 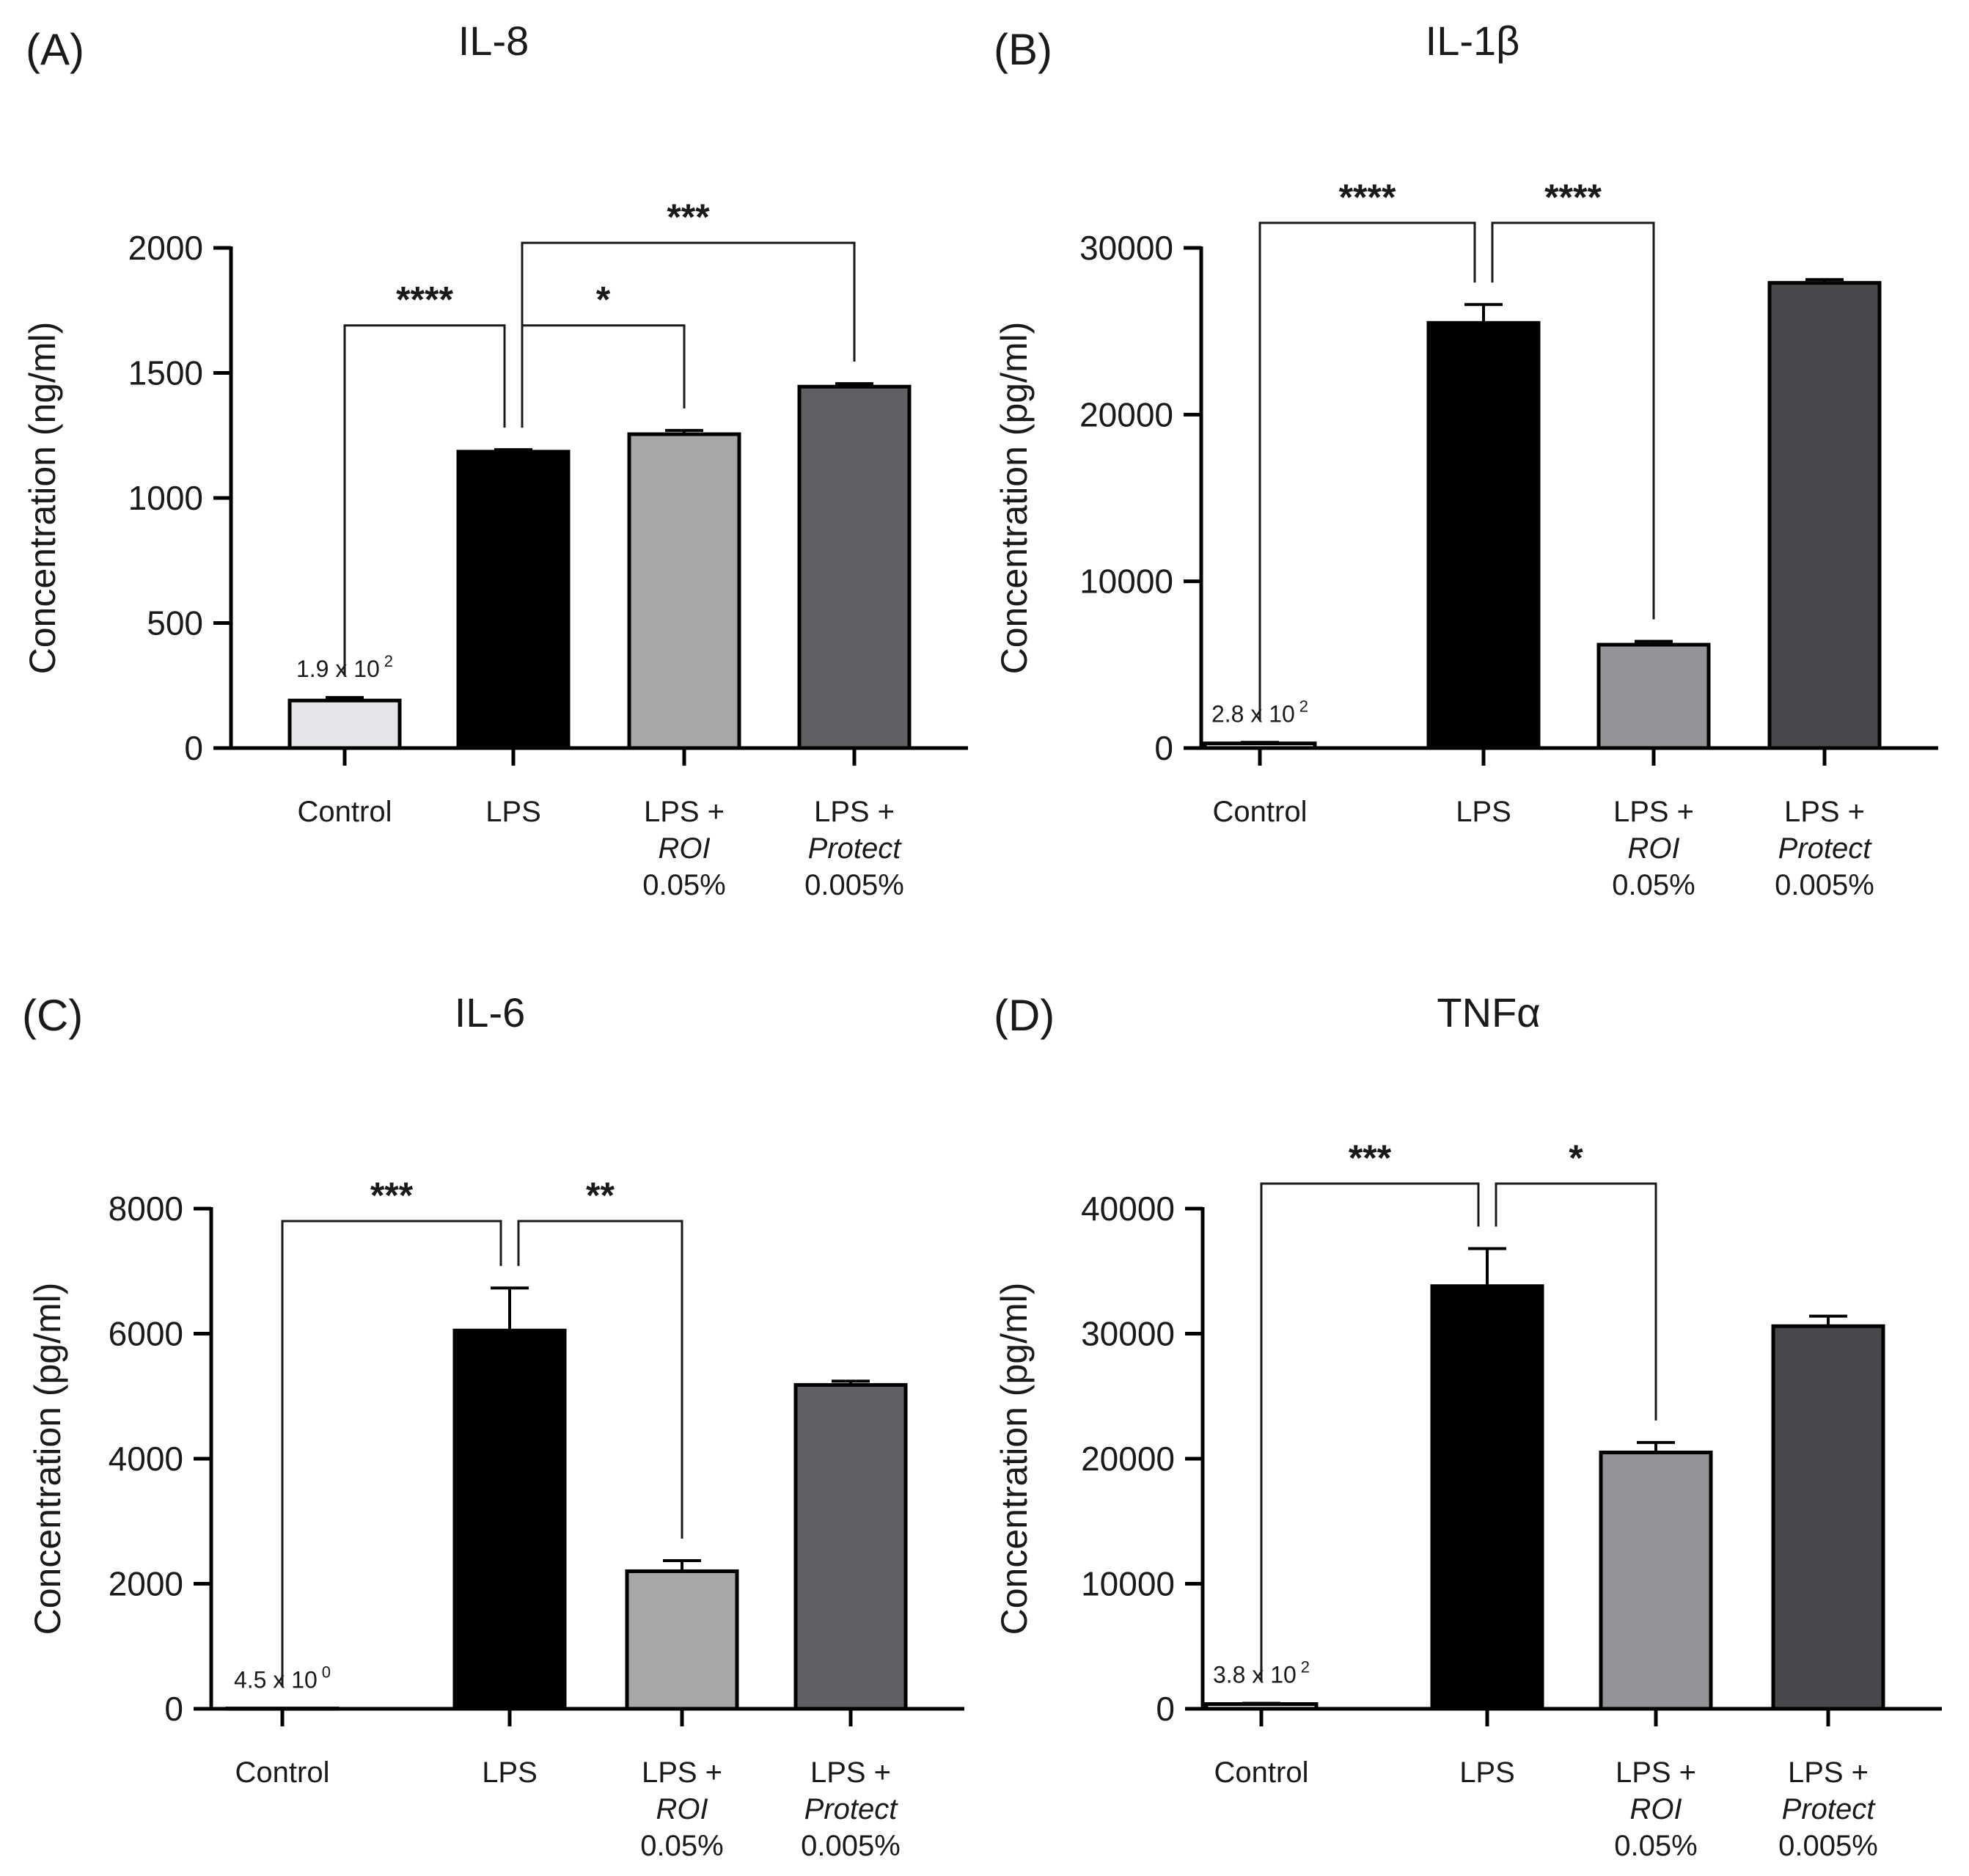 What do you see at coordinates (1023, 49) in the screenshot?
I see `panel-label: (B)` at bounding box center [1023, 49].